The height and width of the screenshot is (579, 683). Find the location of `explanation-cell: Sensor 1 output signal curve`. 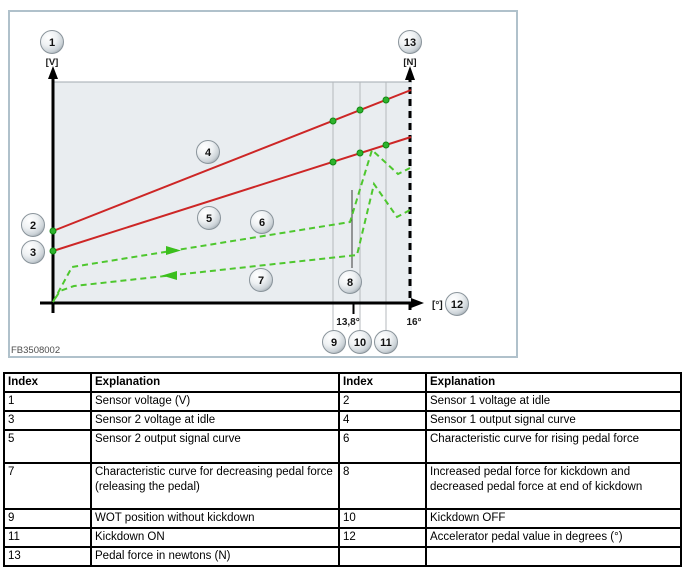

explanation-cell: Sensor 1 output signal curve is located at coordinates (553, 420).